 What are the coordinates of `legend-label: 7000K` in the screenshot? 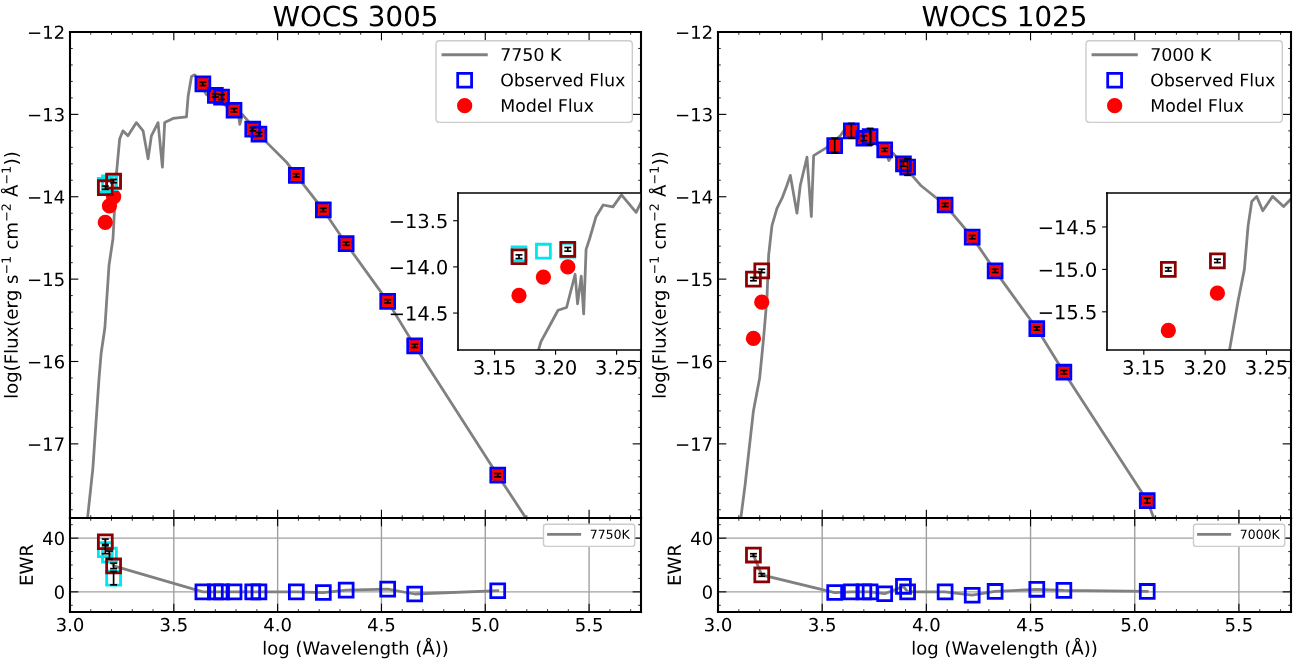 It's located at (1260, 534).